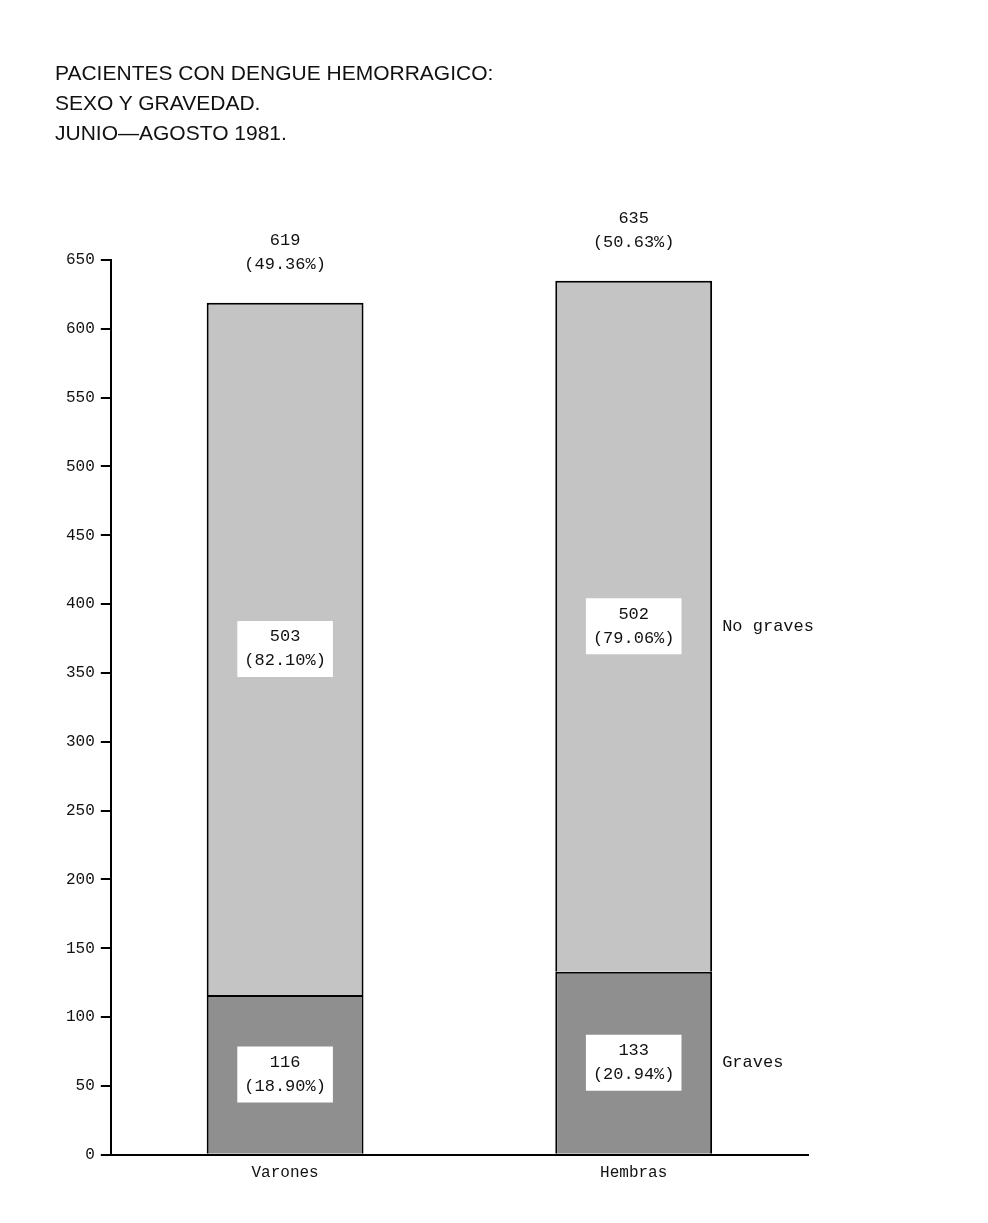 This screenshot has height=1223, width=988. Describe the element at coordinates (633, 1063) in the screenshot. I see `data-label: 133 (20.94%)` at that location.